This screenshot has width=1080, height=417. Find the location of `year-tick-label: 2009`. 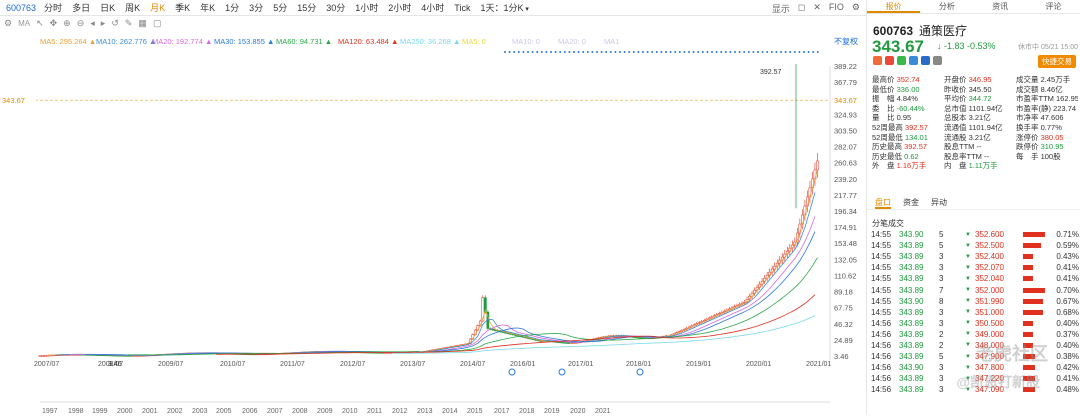

year-tick-label: 2009 is located at coordinates (325, 411).